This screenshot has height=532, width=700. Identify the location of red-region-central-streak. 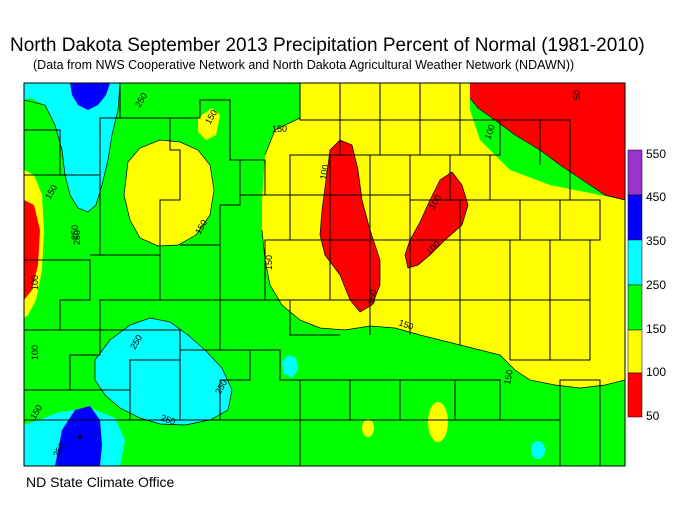
(350, 226).